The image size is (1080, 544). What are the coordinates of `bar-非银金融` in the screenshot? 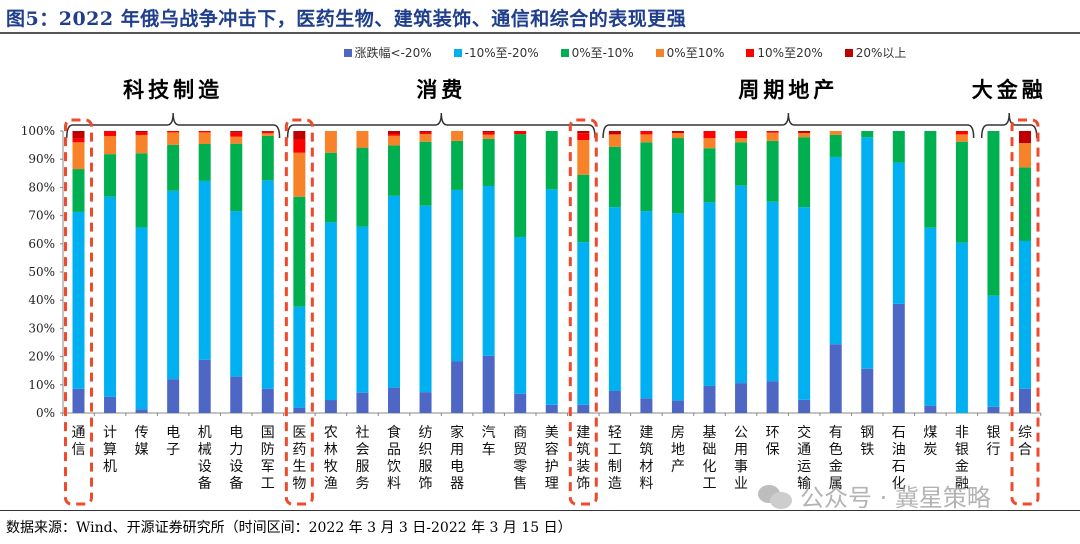 It's located at (961, 272).